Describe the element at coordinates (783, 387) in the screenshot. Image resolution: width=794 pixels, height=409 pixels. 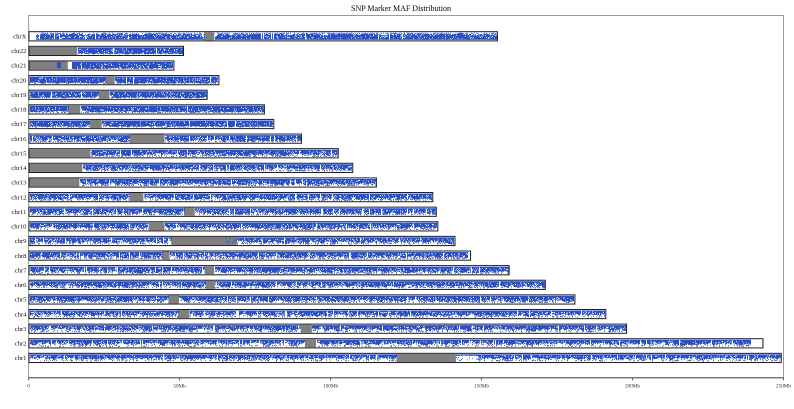
I see `svg-text: 250Mb` at that location.